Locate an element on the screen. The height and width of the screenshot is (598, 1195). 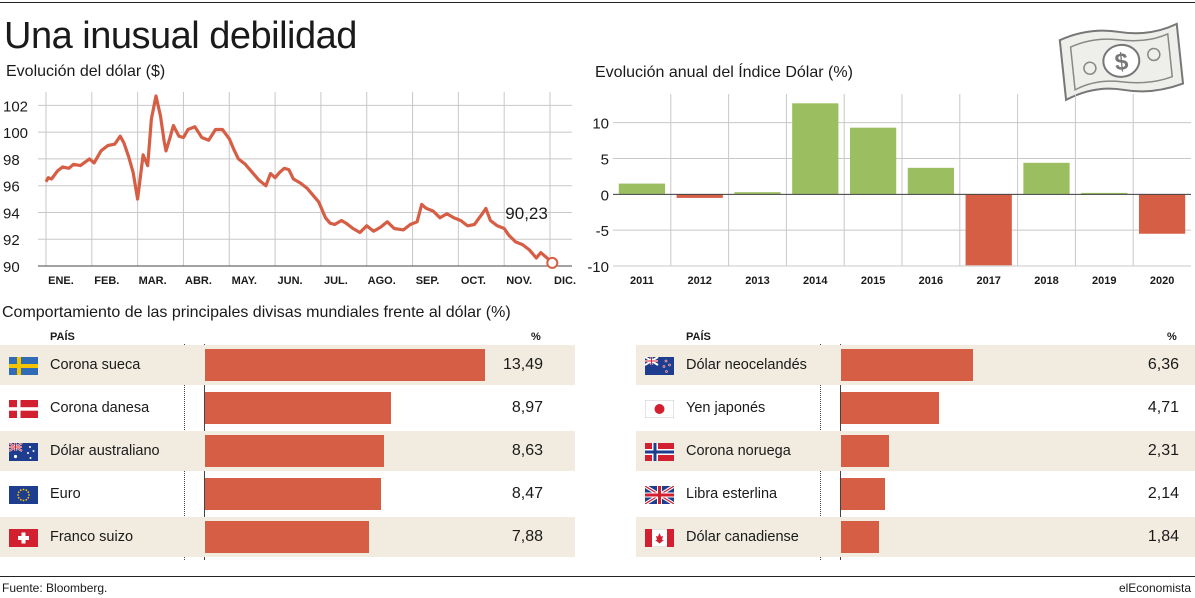
bar-chart-title: Evolución anual del Índice Dólar (%) is located at coordinates (724, 72).